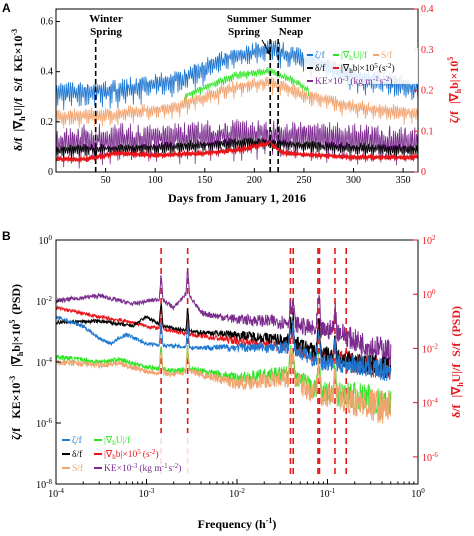 The image size is (474, 536). I want to click on panel-b-rtick-label: 10⁻², so click(430, 348).